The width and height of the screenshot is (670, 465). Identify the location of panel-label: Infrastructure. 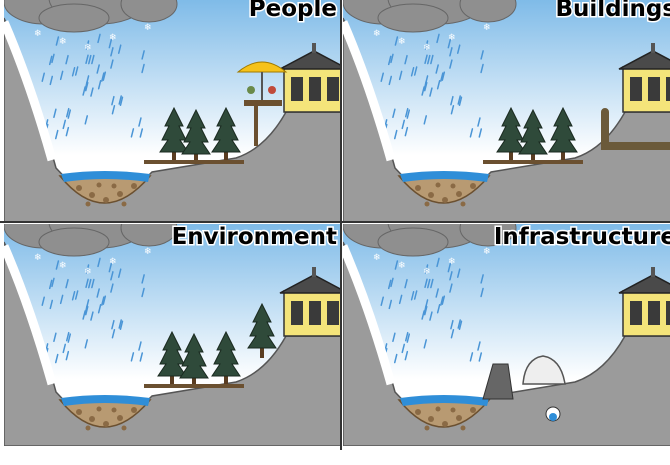
(582, 237).